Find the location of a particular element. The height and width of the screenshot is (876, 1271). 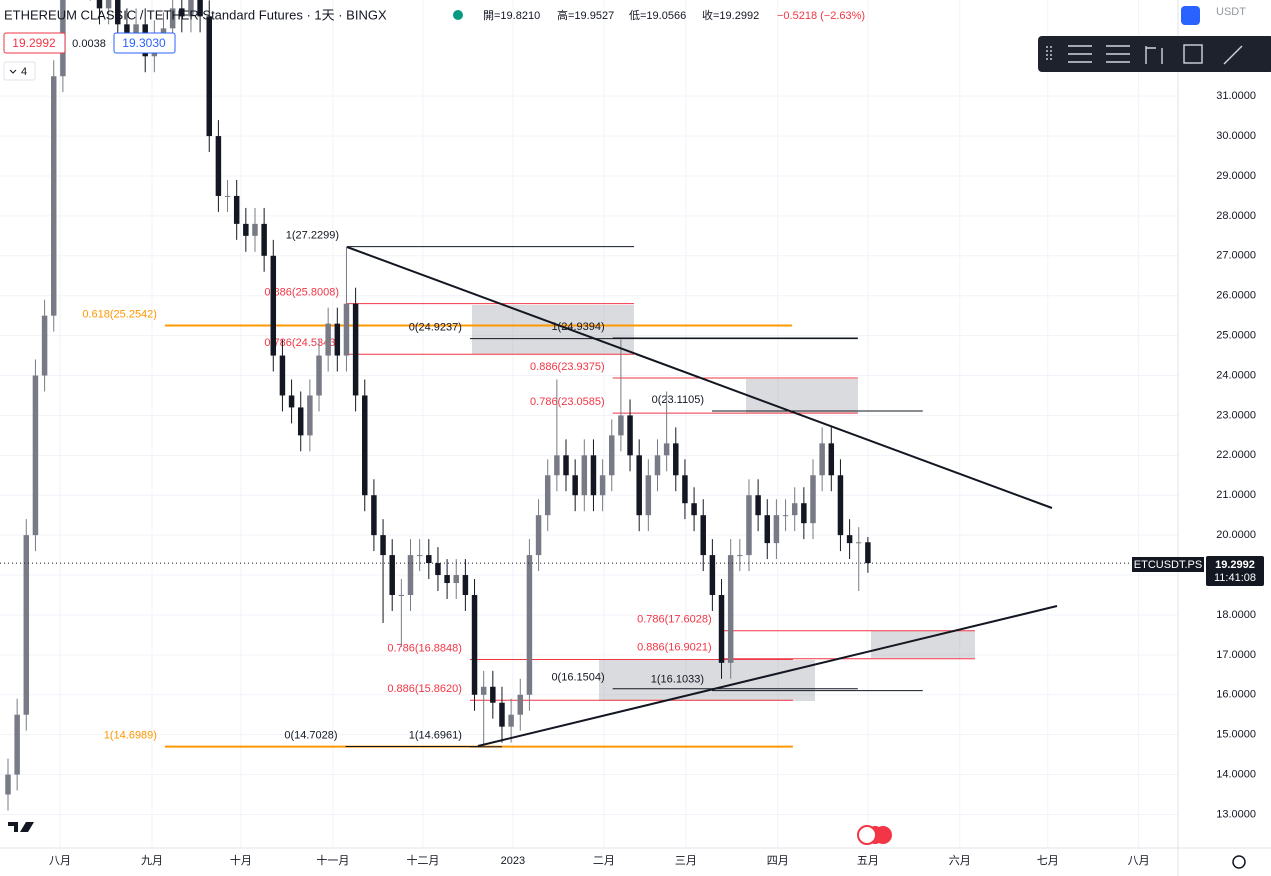

tool-fib-ext is located at coordinates (1118, 54).